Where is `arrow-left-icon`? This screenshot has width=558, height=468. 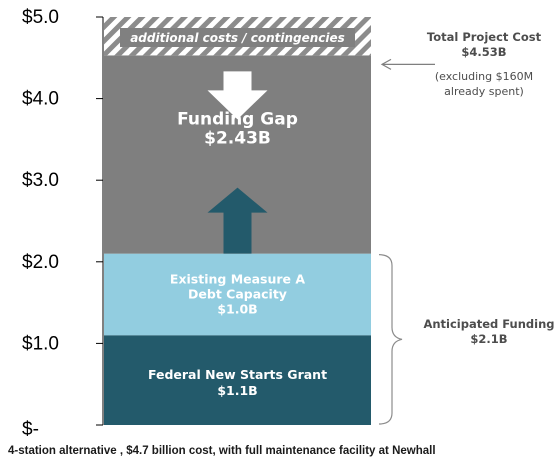
arrow-left-icon is located at coordinates (386, 64).